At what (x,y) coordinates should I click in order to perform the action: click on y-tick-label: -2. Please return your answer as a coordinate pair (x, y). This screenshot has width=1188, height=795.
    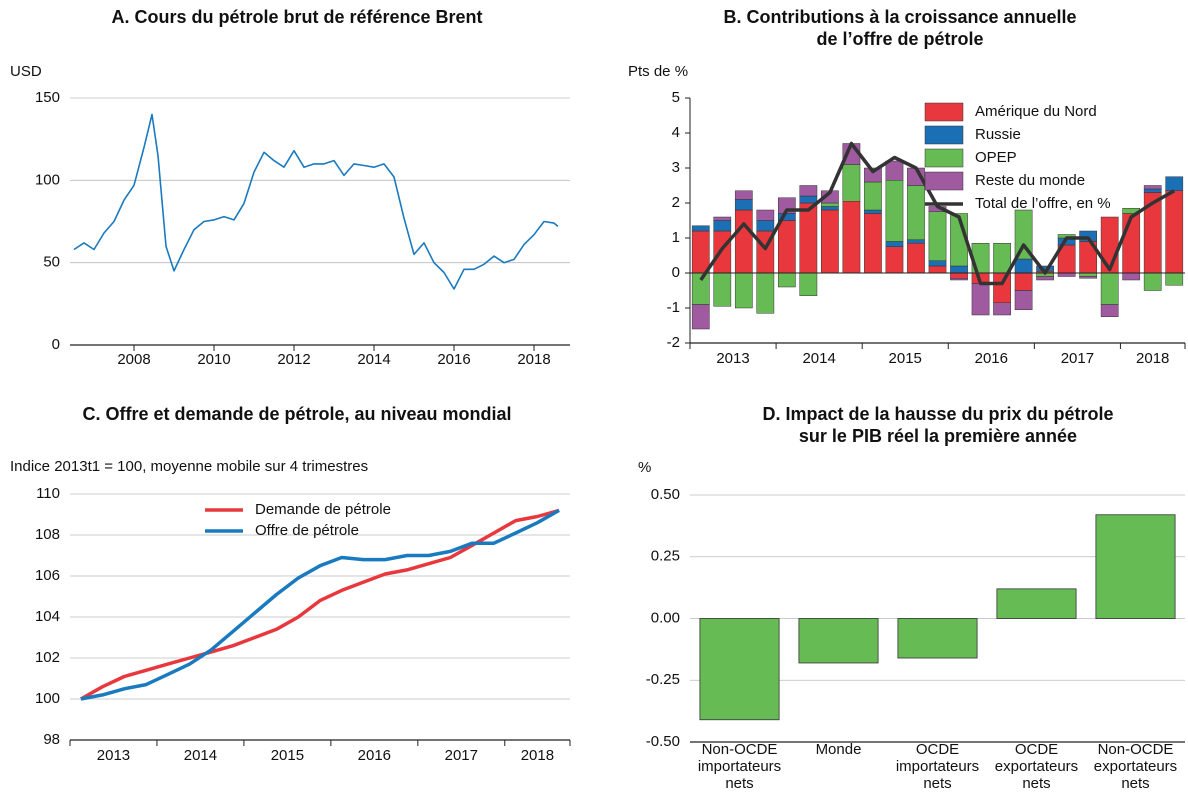
    Looking at the image, I should click on (673, 342).